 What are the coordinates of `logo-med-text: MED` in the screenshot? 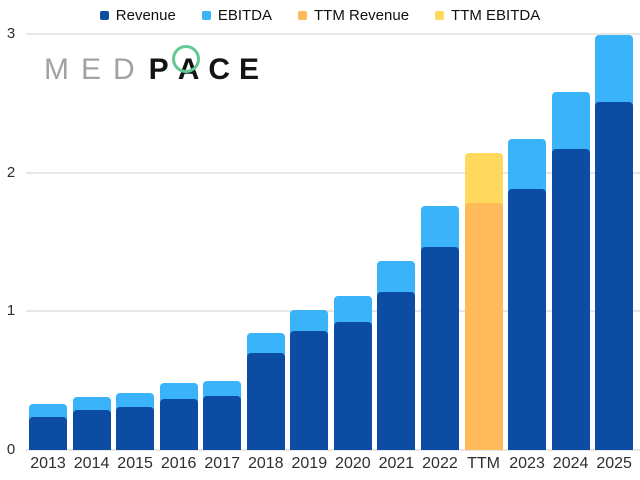 It's located at (95, 69).